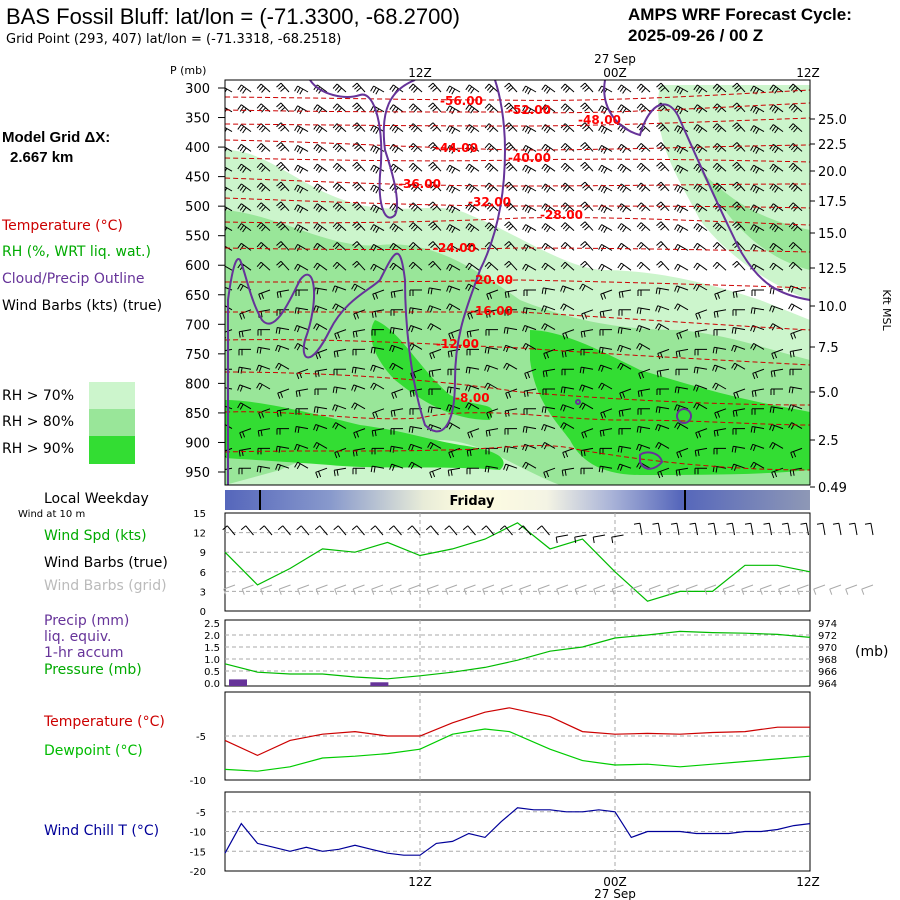 The image size is (900, 900). Describe the element at coordinates (197, 237) in the screenshot. I see `pressure-tick-label: 550` at that location.